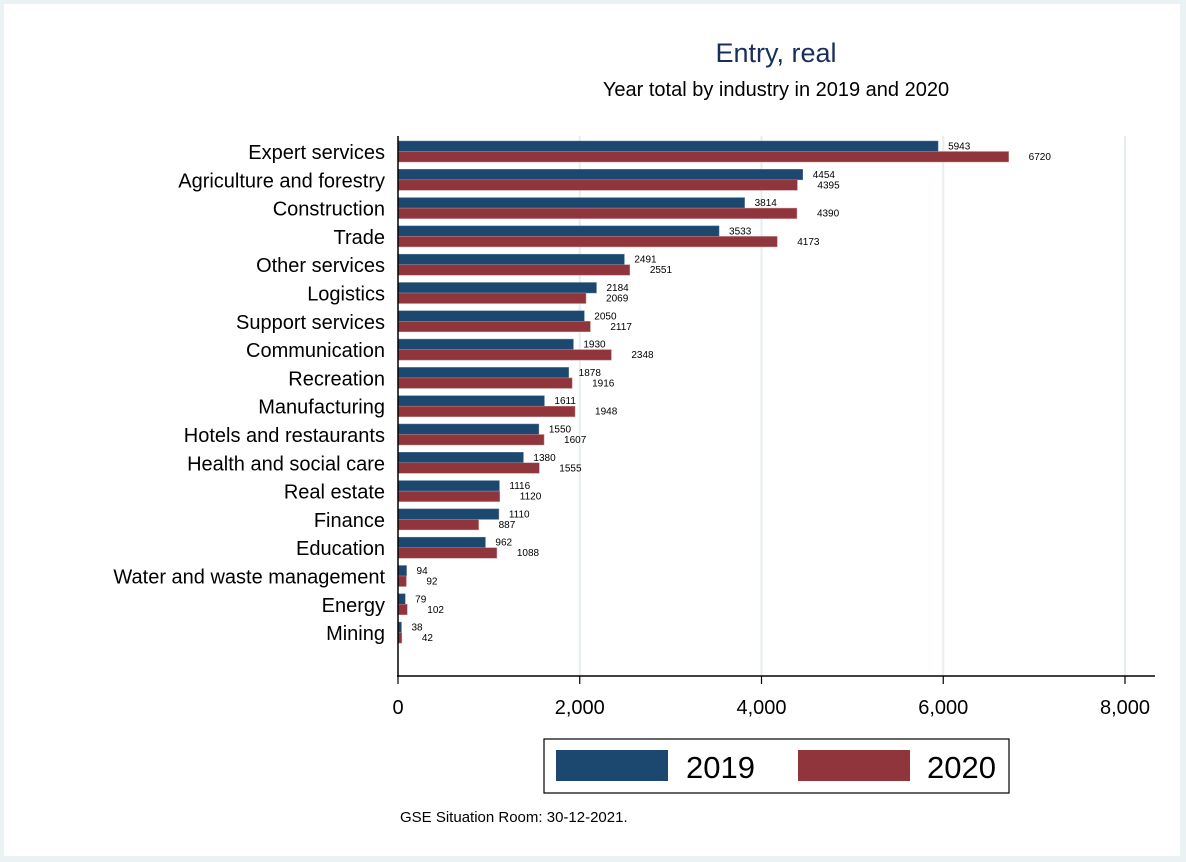  Describe the element at coordinates (824, 175) in the screenshot. I see `value-label-2019: 4454` at that location.